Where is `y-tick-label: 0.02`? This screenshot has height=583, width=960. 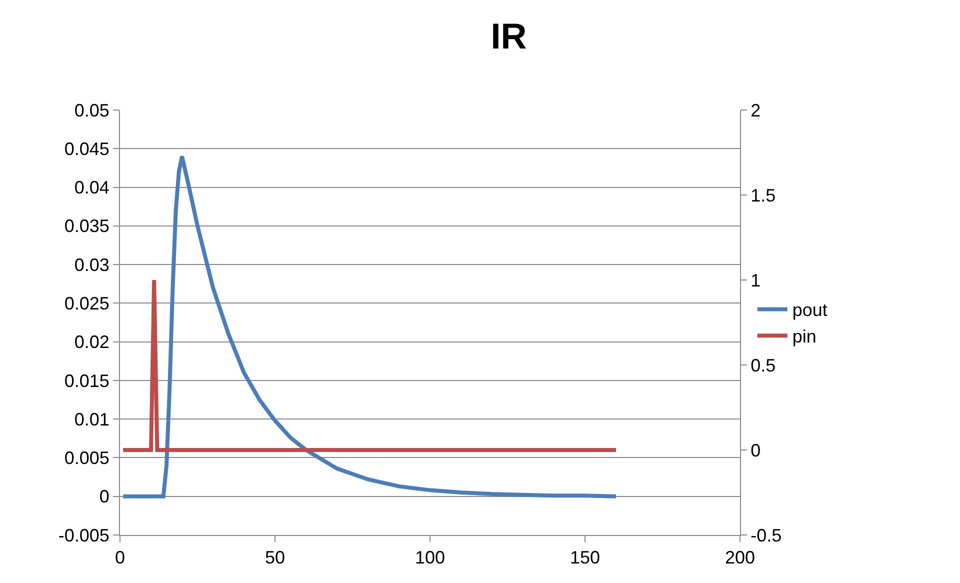
y-tick-label: 0.02 is located at coordinates (92, 342).